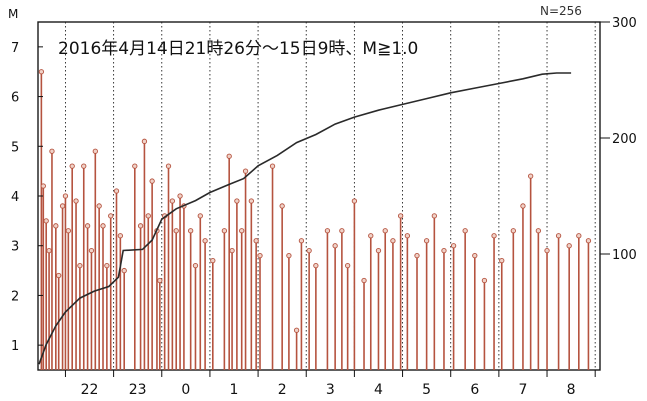 Image resolution: width=647 pixels, height=401 pixels. What do you see at coordinates (15, 147) in the screenshot?
I see `y-tick-label: 5` at bounding box center [15, 147].